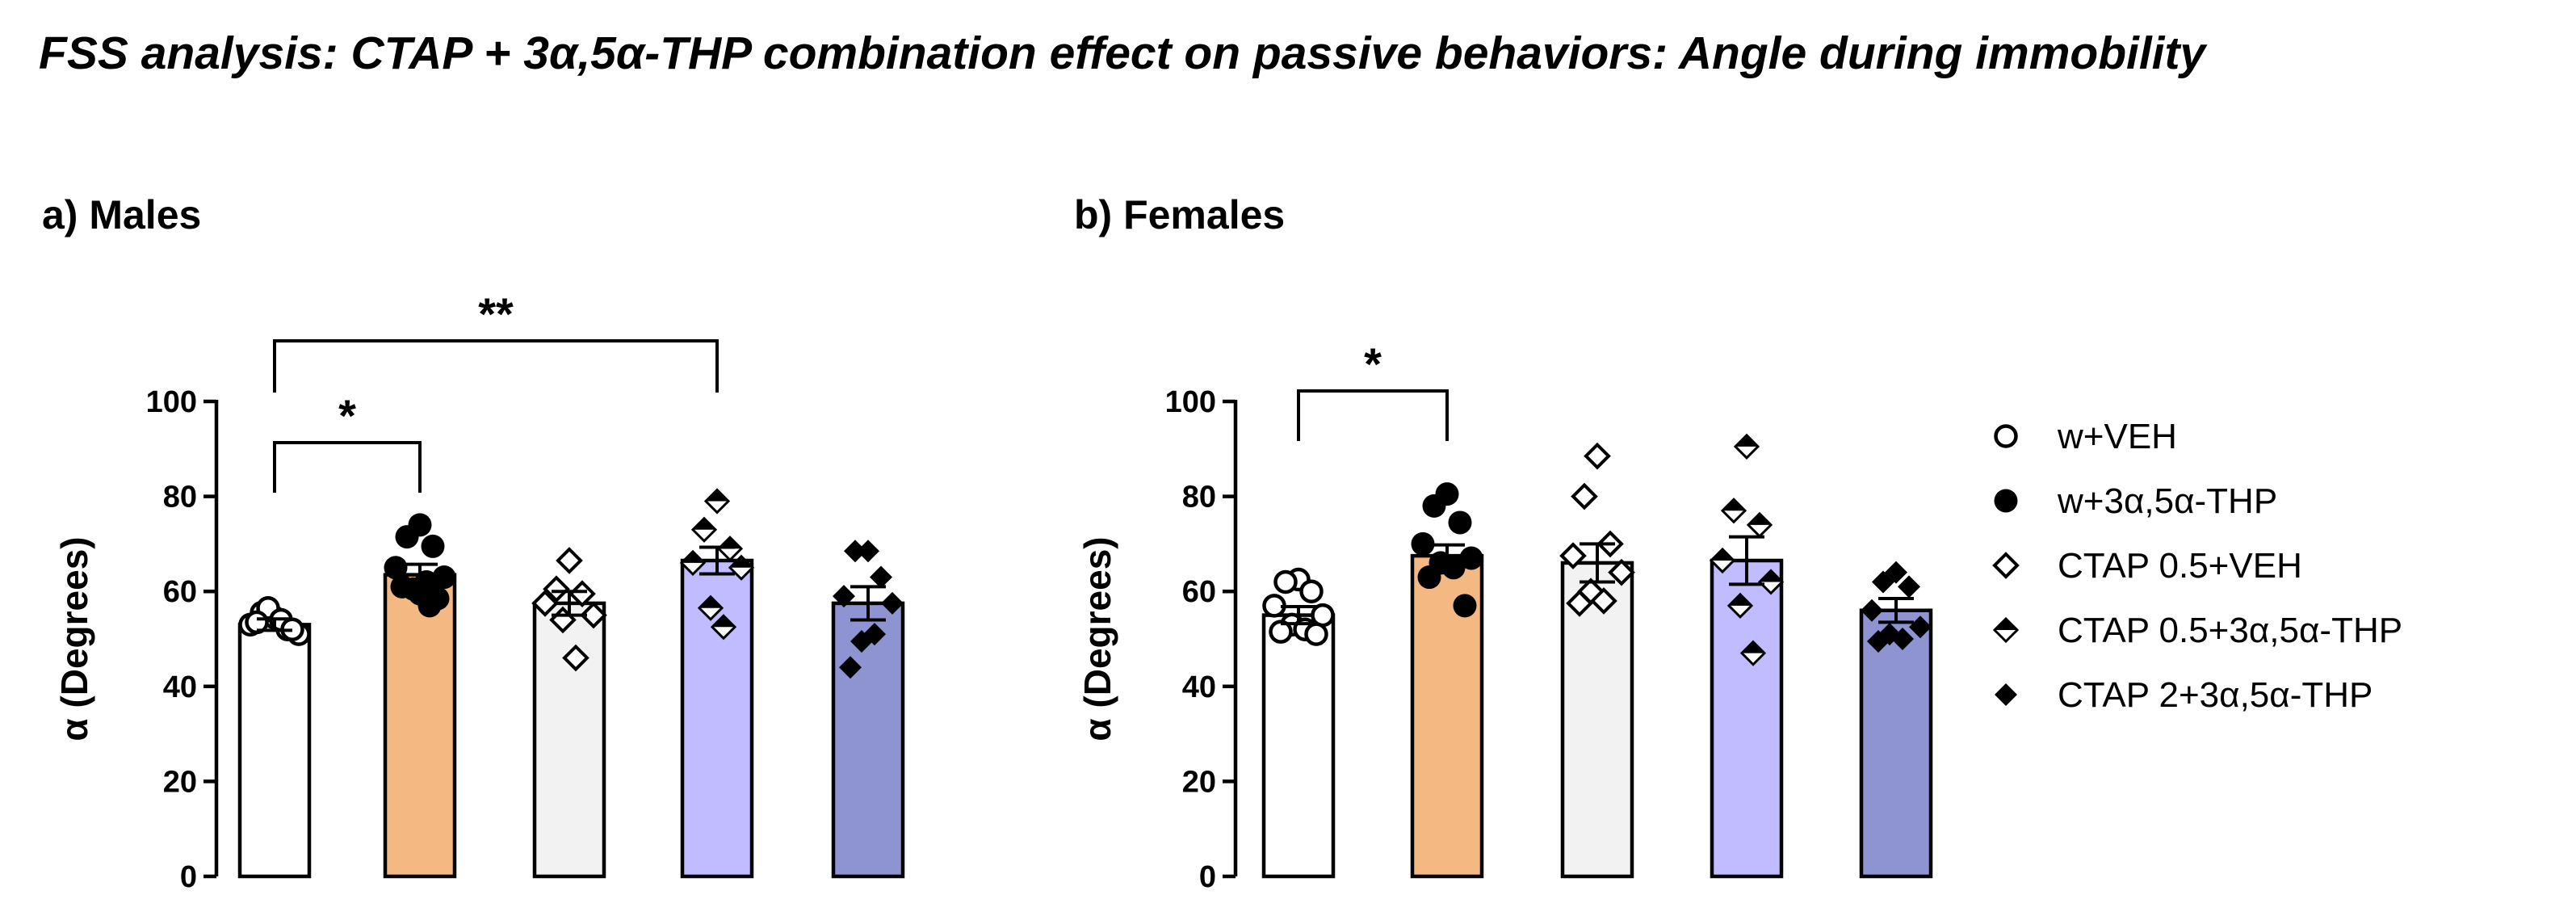 The height and width of the screenshot is (920, 2576). What do you see at coordinates (693, 557) in the screenshot?
I see `point-males-ctap-0-5-3-5-thp-3-fill` at bounding box center [693, 557].